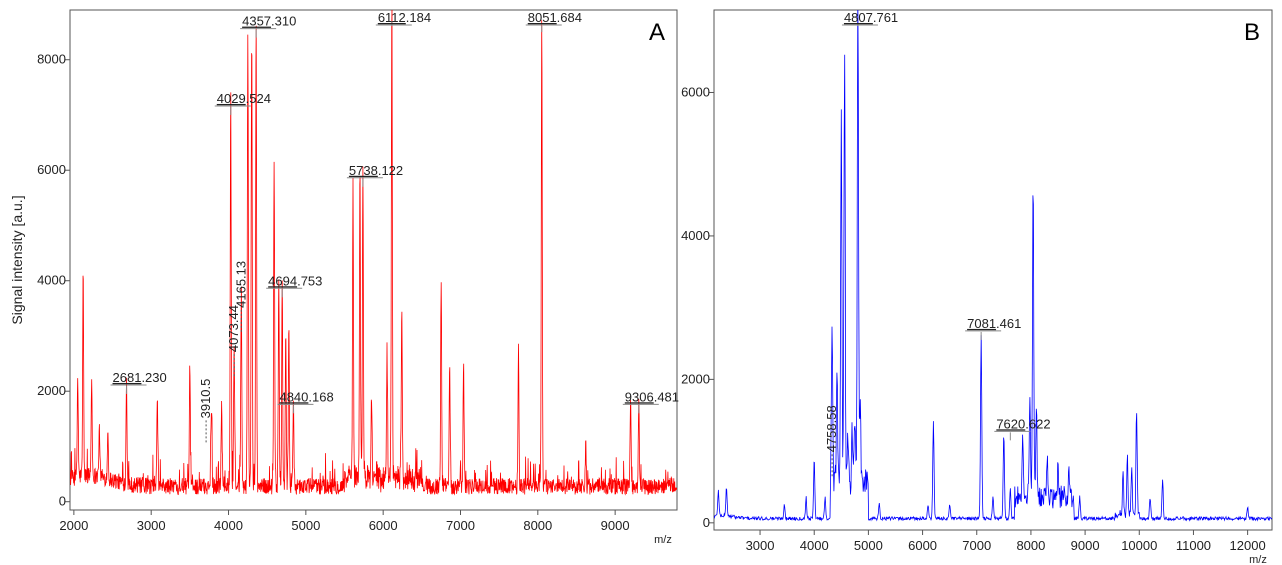 The image size is (1282, 565). What do you see at coordinates (205, 399) in the screenshot?
I see `vertical-peak-annotation: 3910.5` at bounding box center [205, 399].